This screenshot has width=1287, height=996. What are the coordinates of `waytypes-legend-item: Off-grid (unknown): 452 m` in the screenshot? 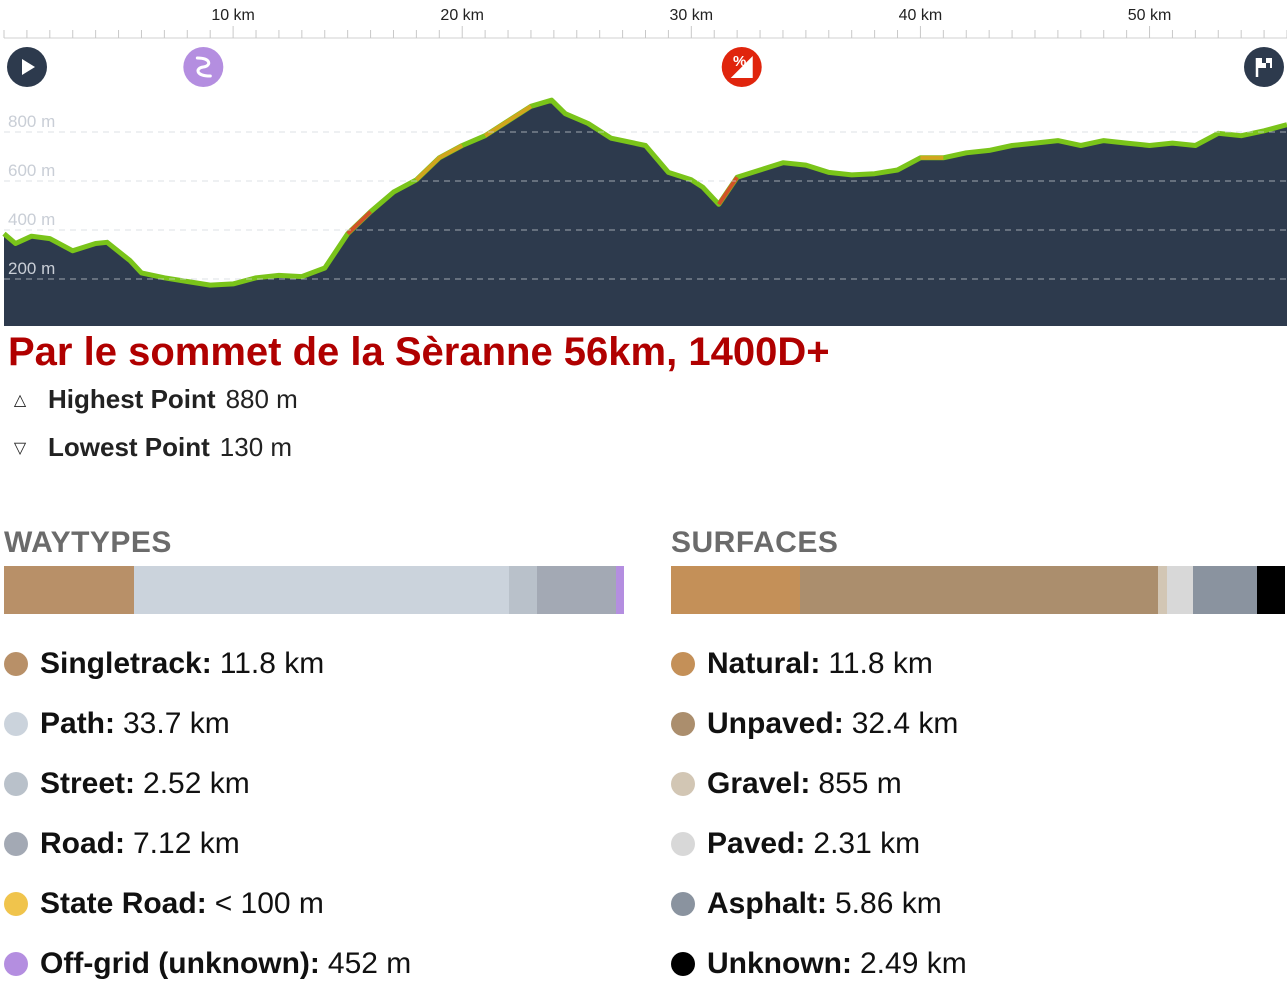 It's located at (207, 964).